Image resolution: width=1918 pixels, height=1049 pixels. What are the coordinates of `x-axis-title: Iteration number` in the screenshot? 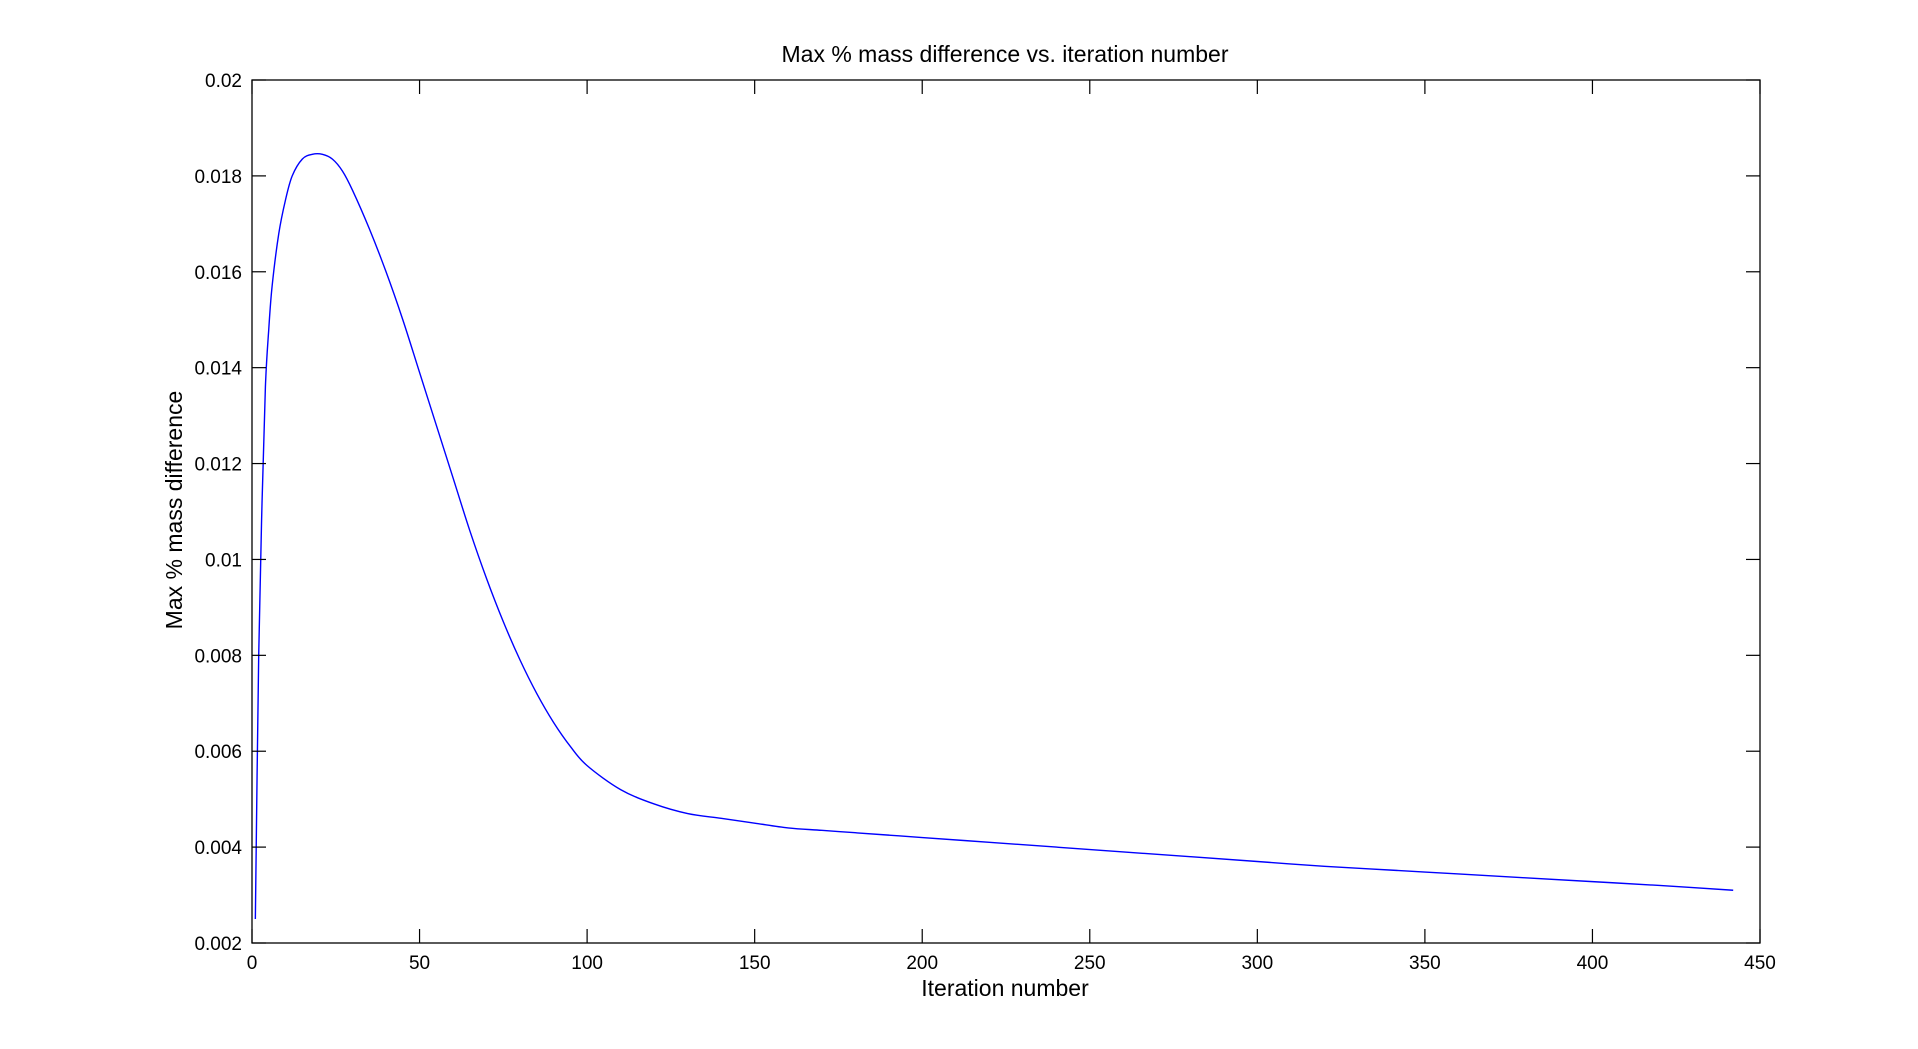 It's located at (1005, 988).